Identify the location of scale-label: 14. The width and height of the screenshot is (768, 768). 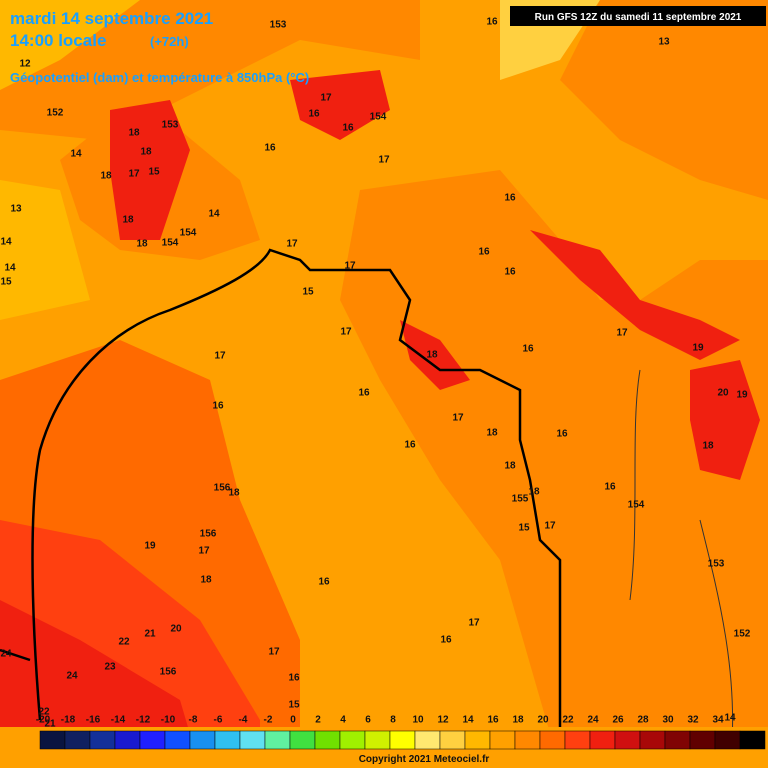
(468, 720).